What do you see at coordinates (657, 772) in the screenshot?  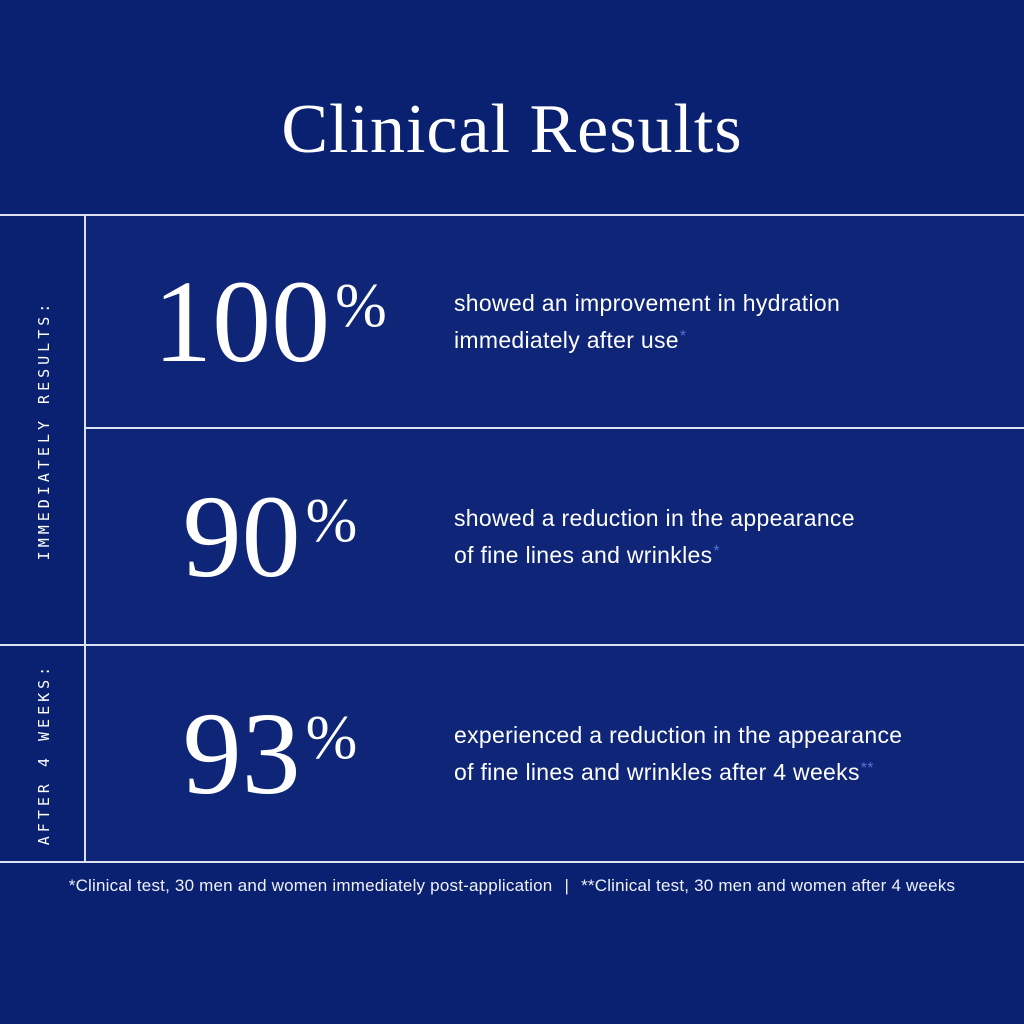 I see `description-text: of fine lines and wrinkles after 4 weeks` at bounding box center [657, 772].